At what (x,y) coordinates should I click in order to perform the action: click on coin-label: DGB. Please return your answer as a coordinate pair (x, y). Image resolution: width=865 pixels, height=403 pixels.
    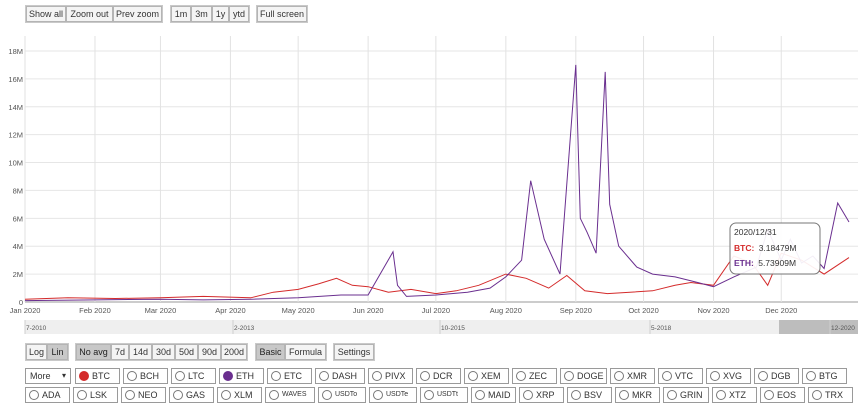
    Looking at the image, I should click on (781, 376).